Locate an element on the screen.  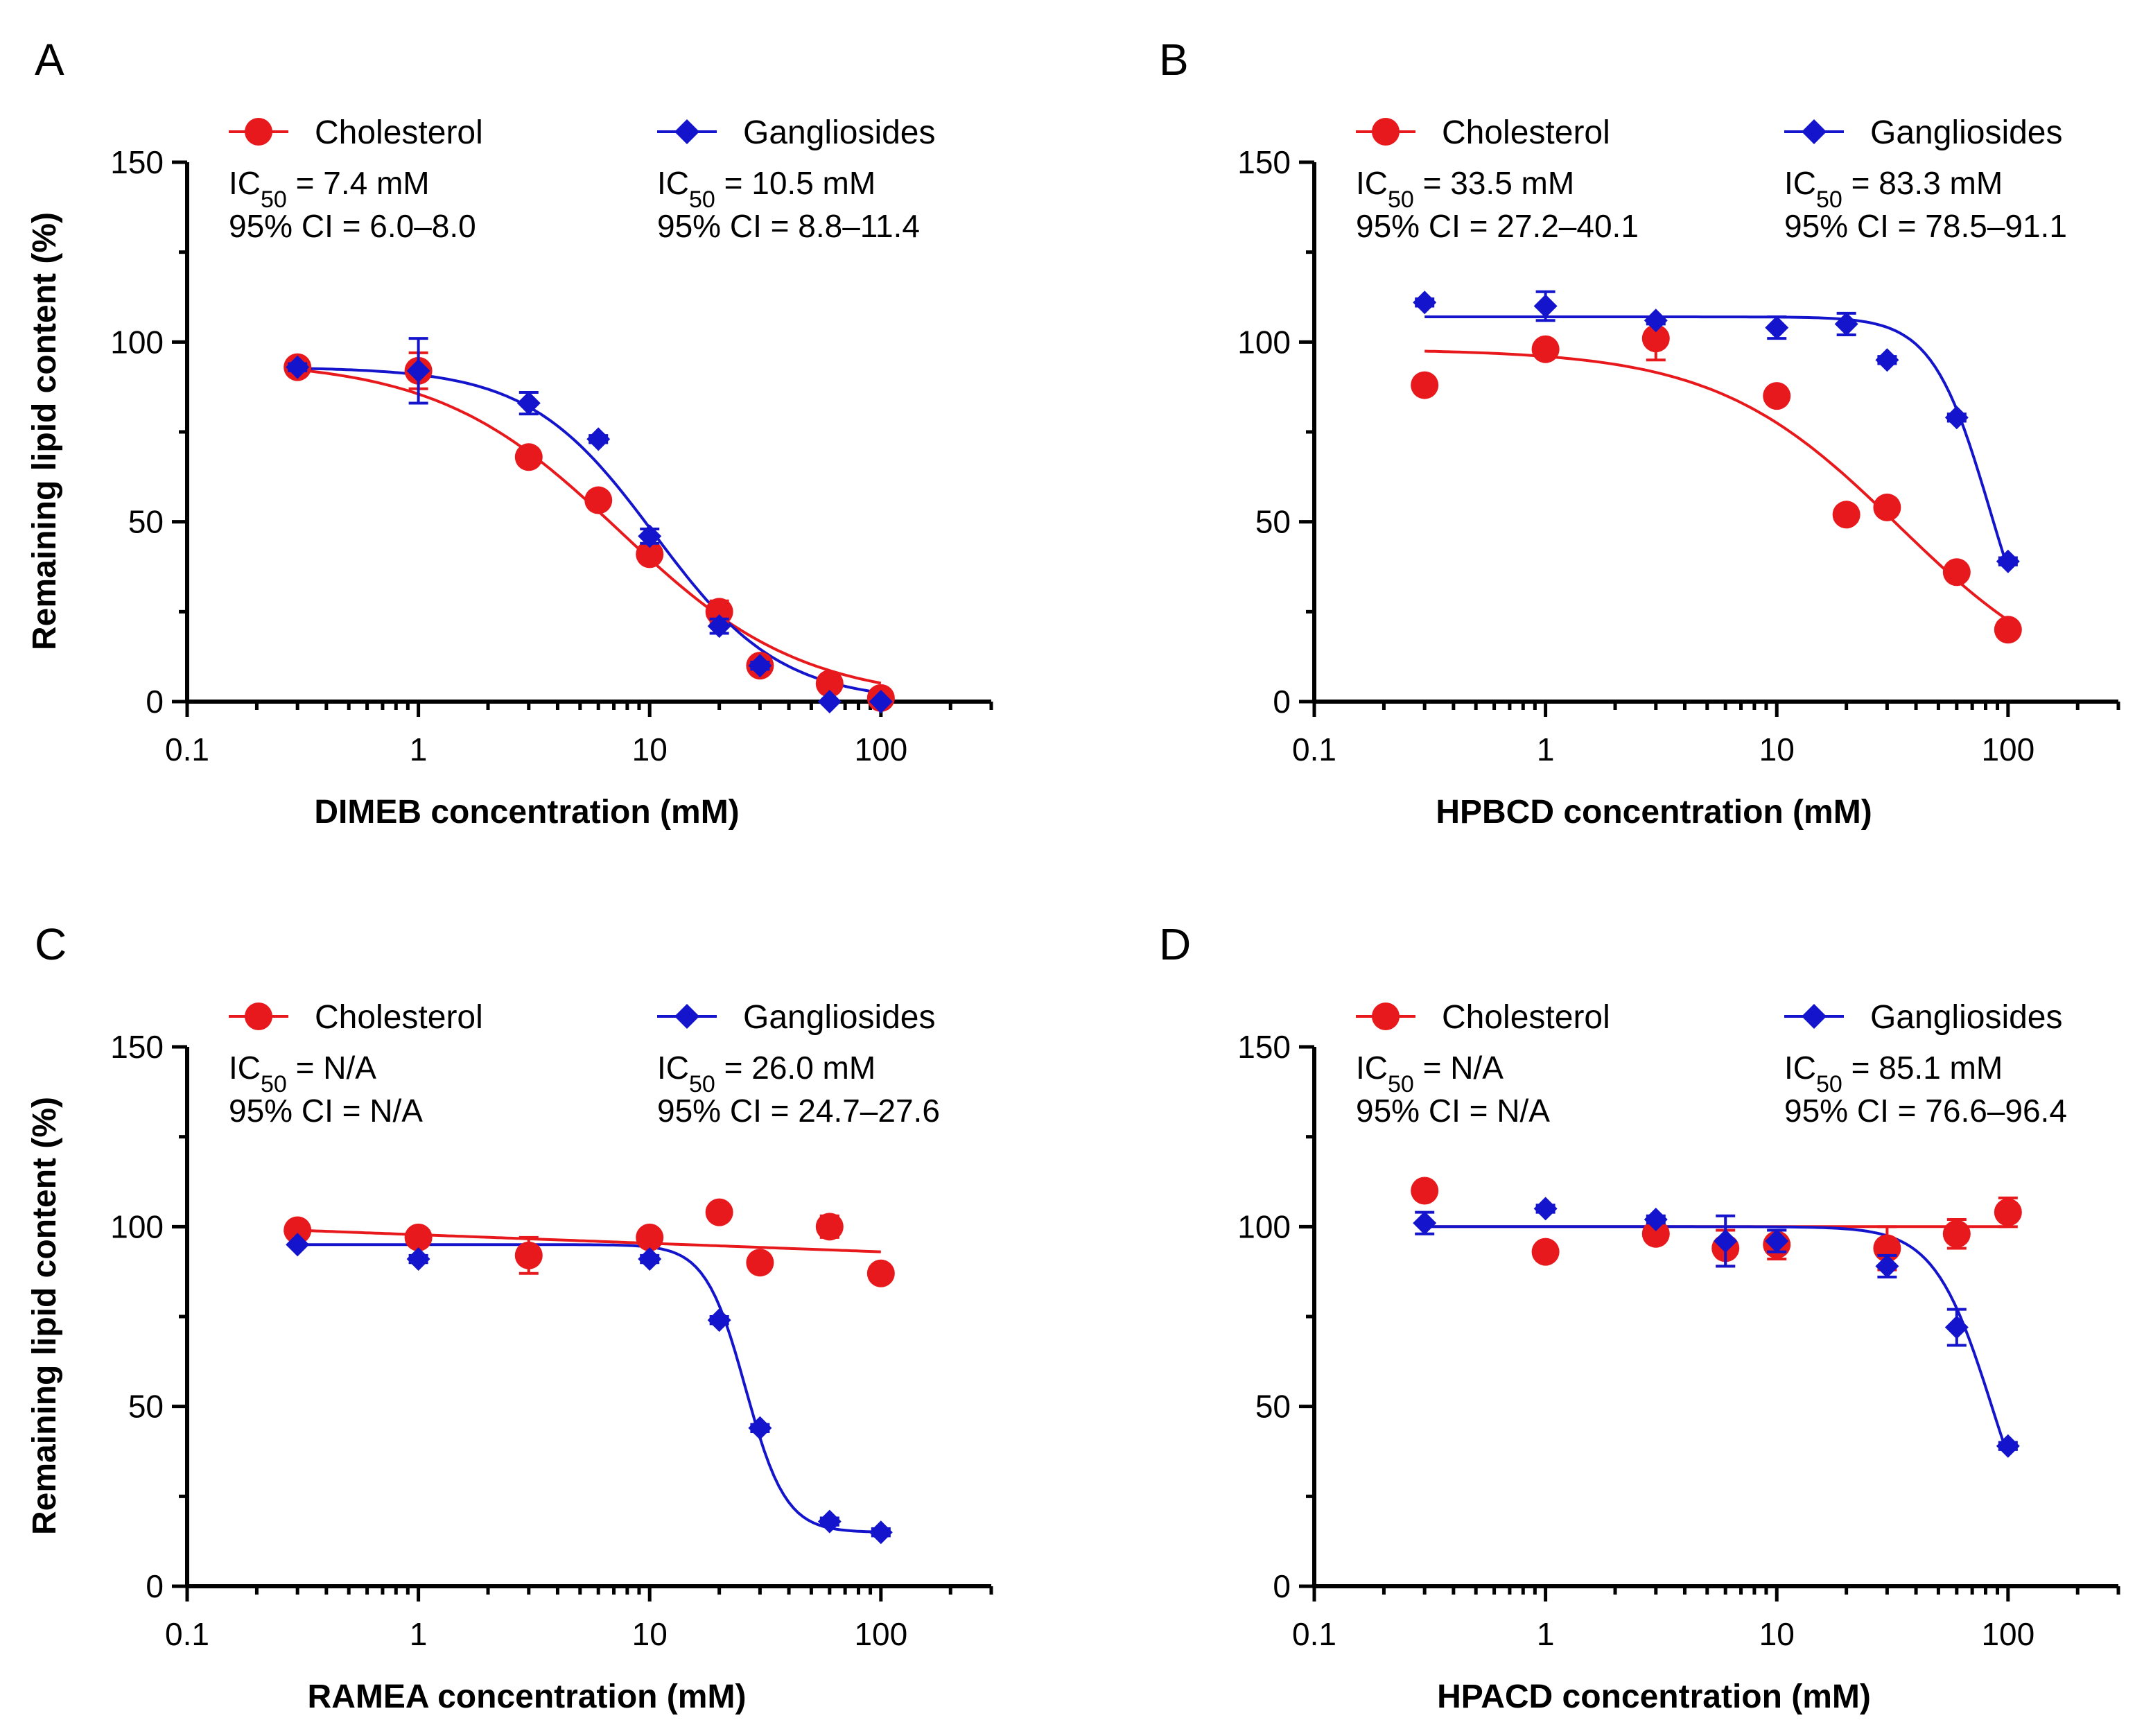
ci-text: 95% CI = 27.2–40.1 is located at coordinates (1498, 226).